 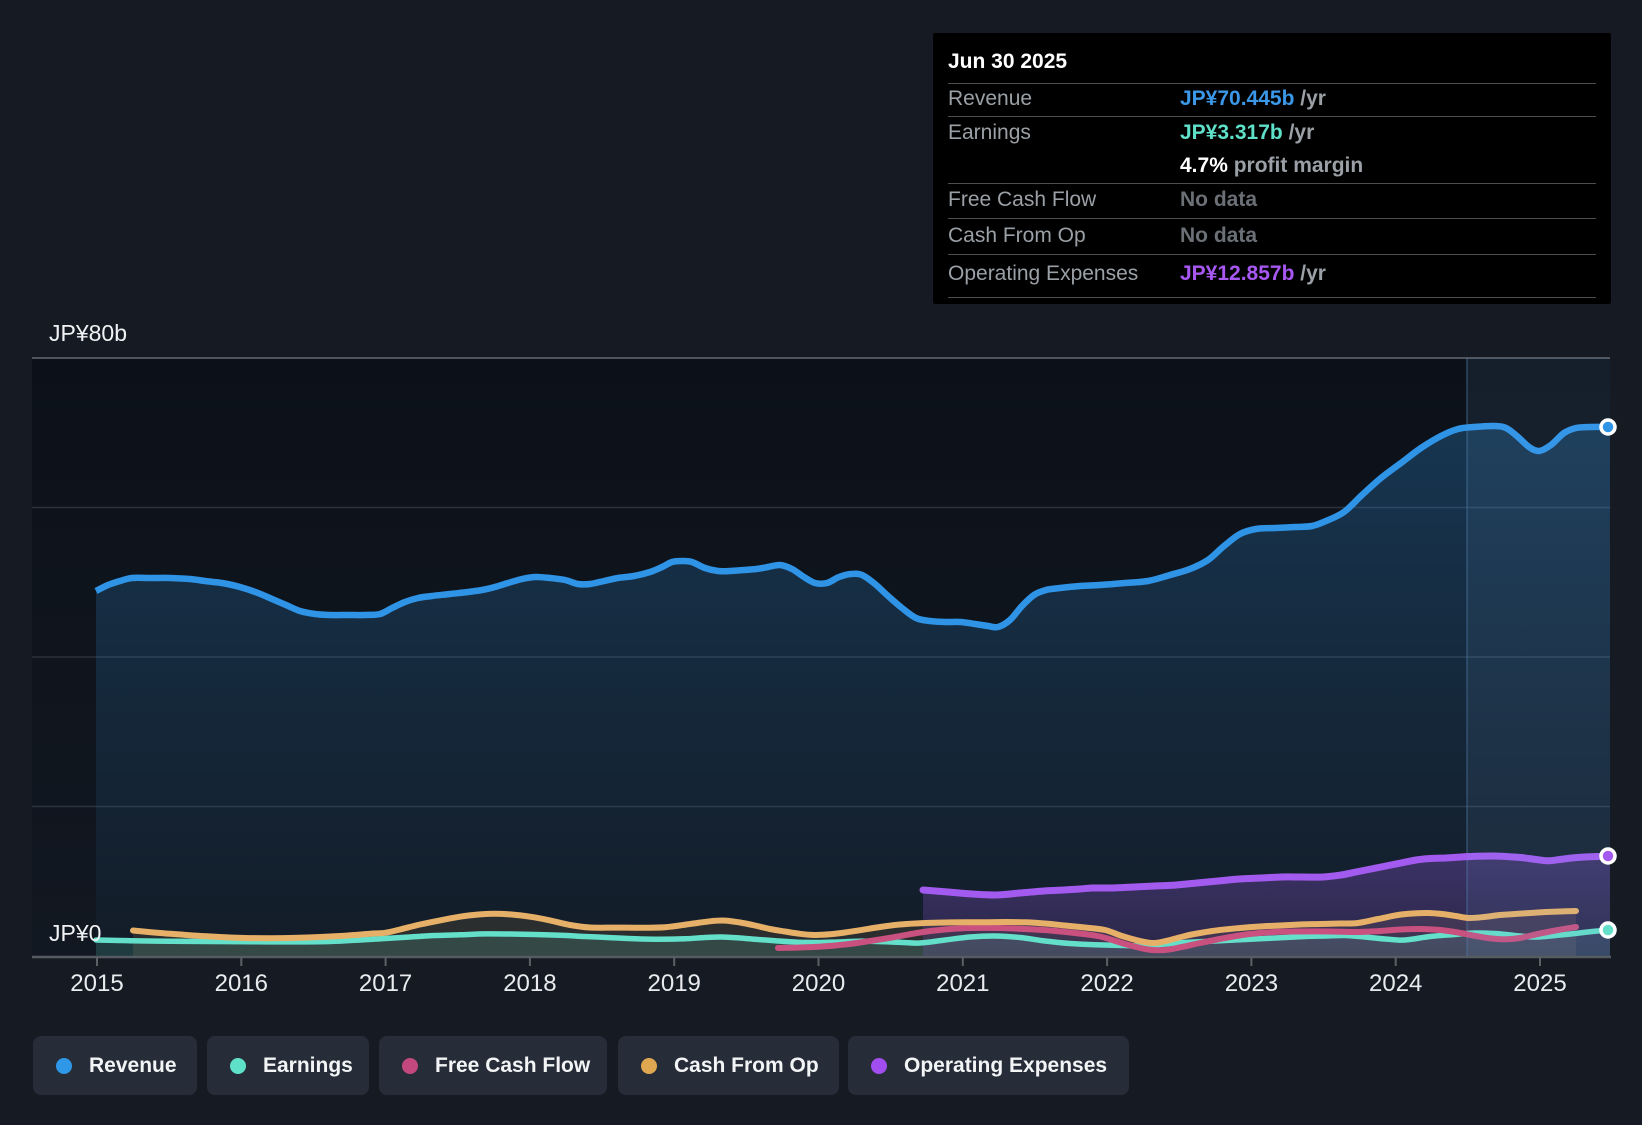 What do you see at coordinates (75, 933) in the screenshot?
I see `svg-text: JP¥0` at bounding box center [75, 933].